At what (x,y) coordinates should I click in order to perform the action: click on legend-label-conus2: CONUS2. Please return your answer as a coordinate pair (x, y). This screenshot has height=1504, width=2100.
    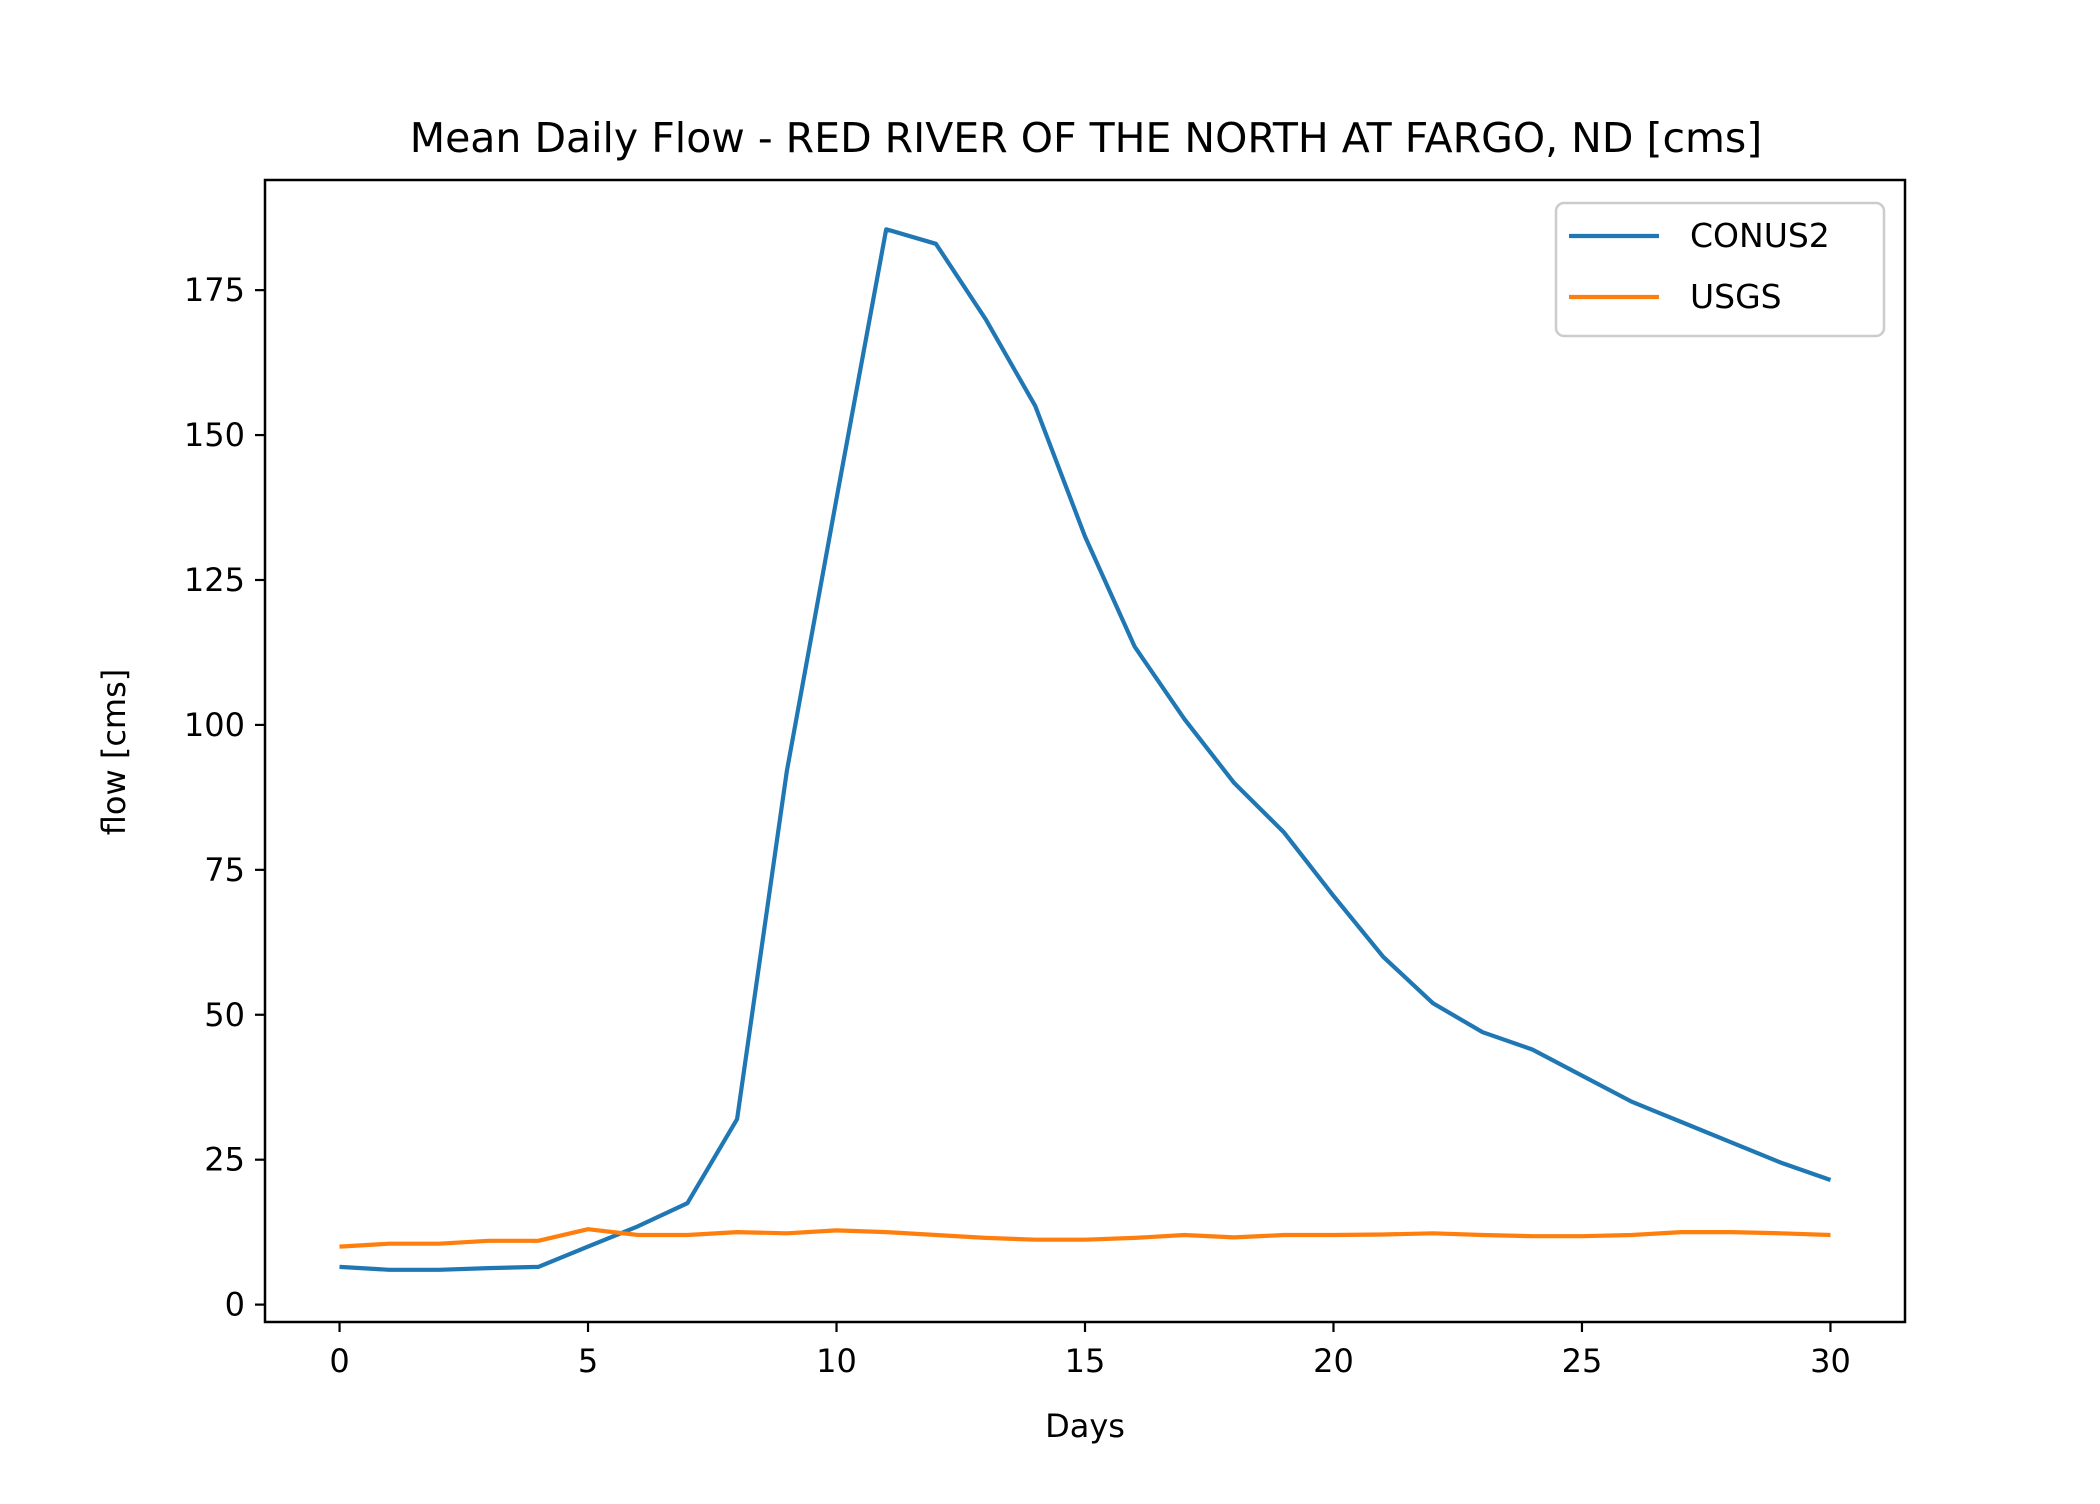
    Looking at the image, I should click on (1760, 235).